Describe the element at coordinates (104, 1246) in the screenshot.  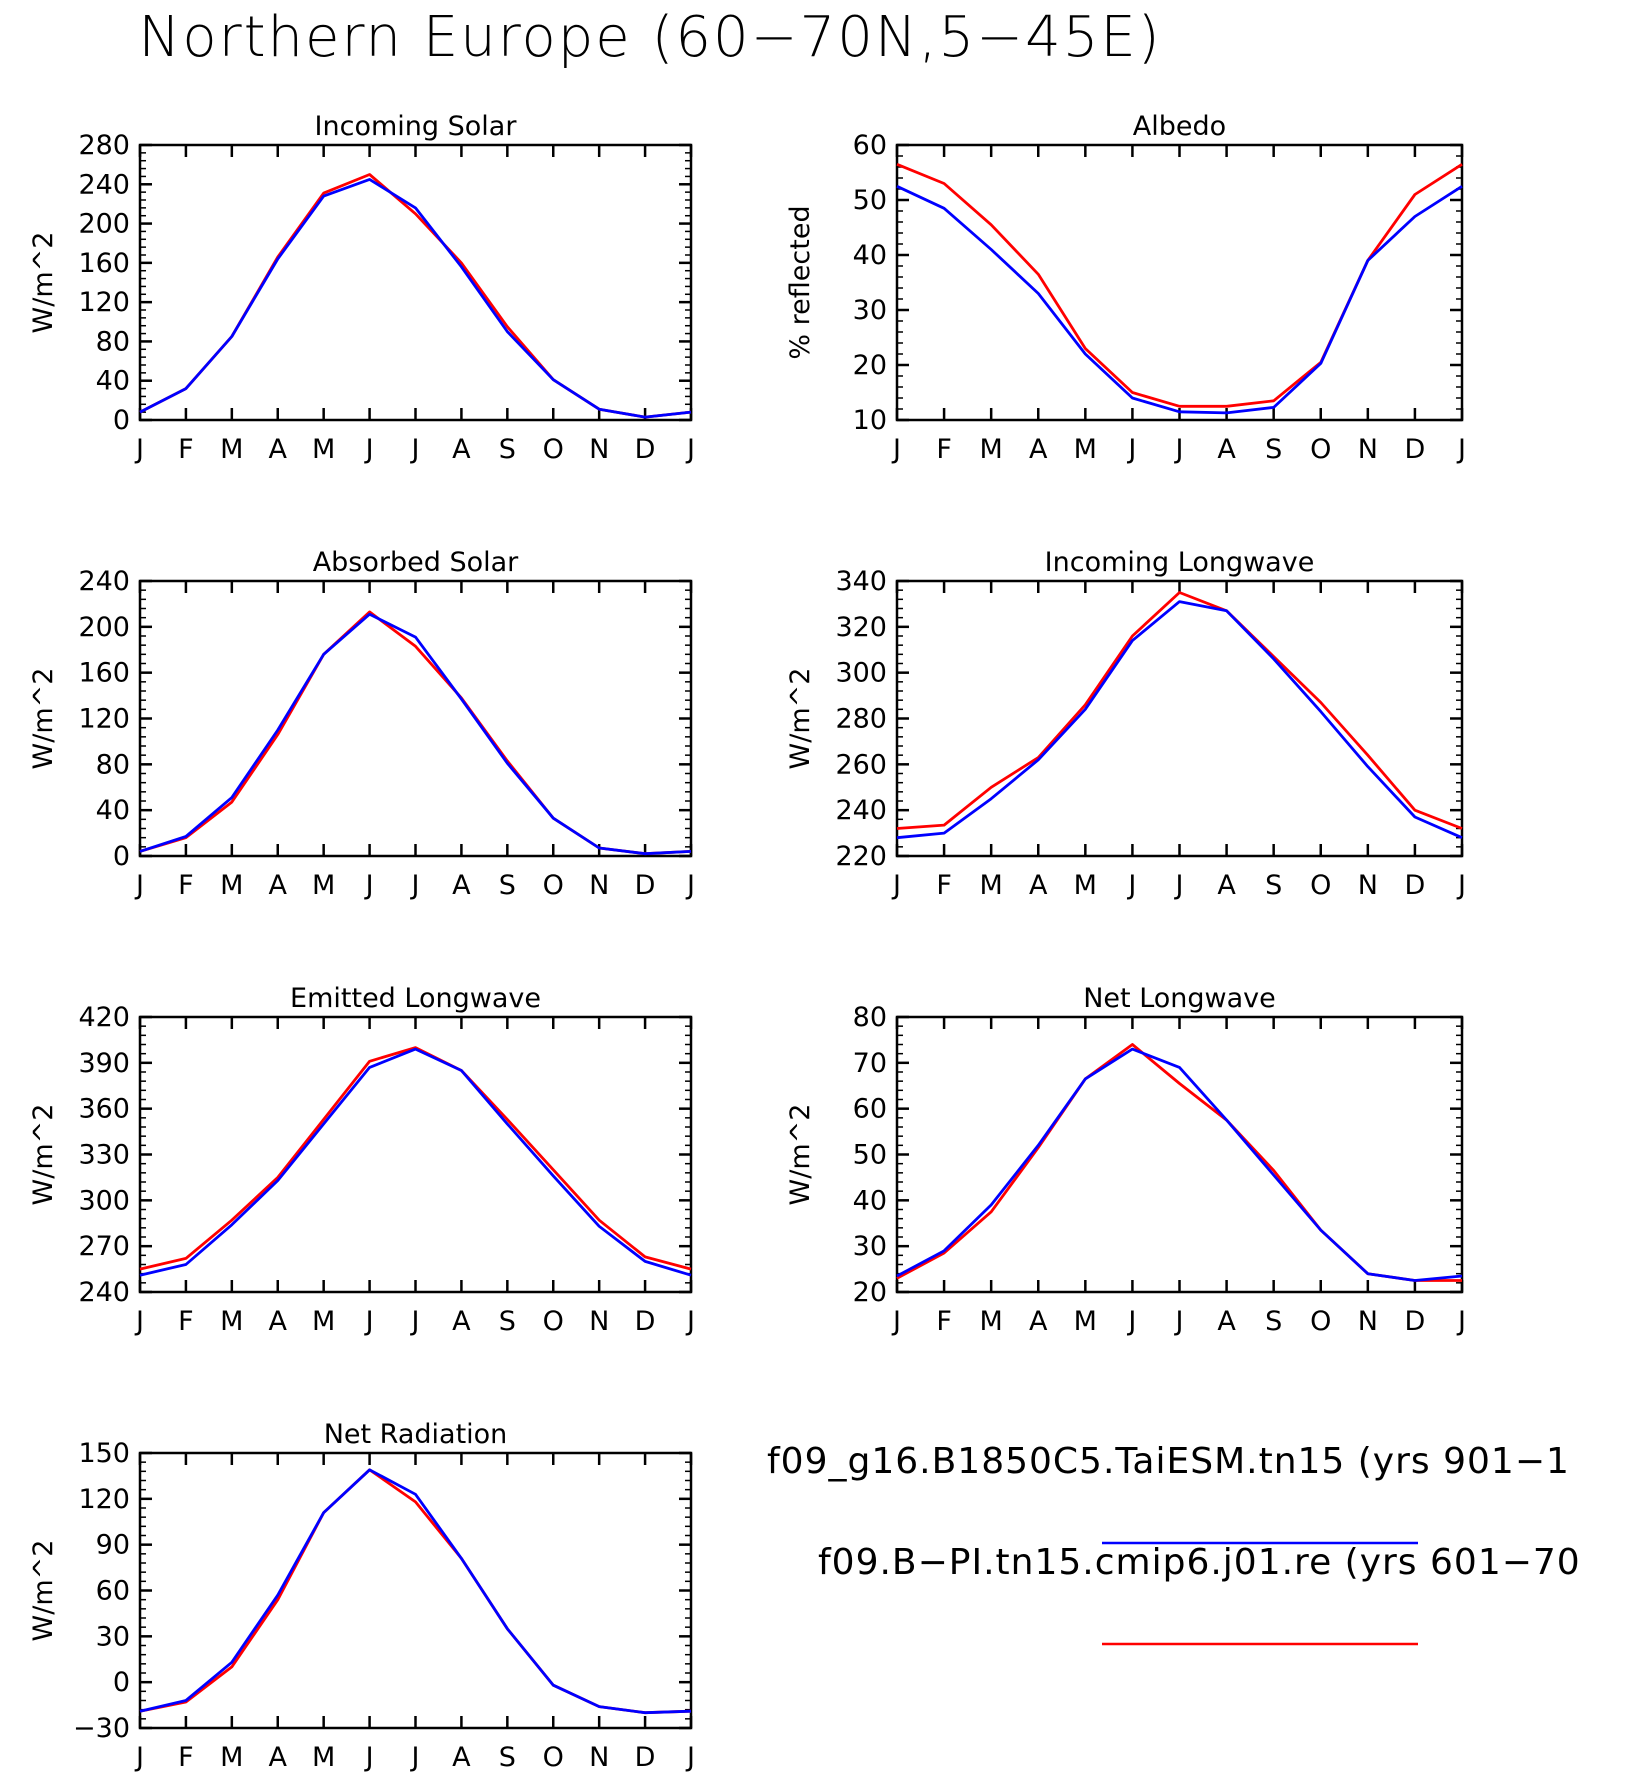
I see `y-tick-label: 270` at that location.